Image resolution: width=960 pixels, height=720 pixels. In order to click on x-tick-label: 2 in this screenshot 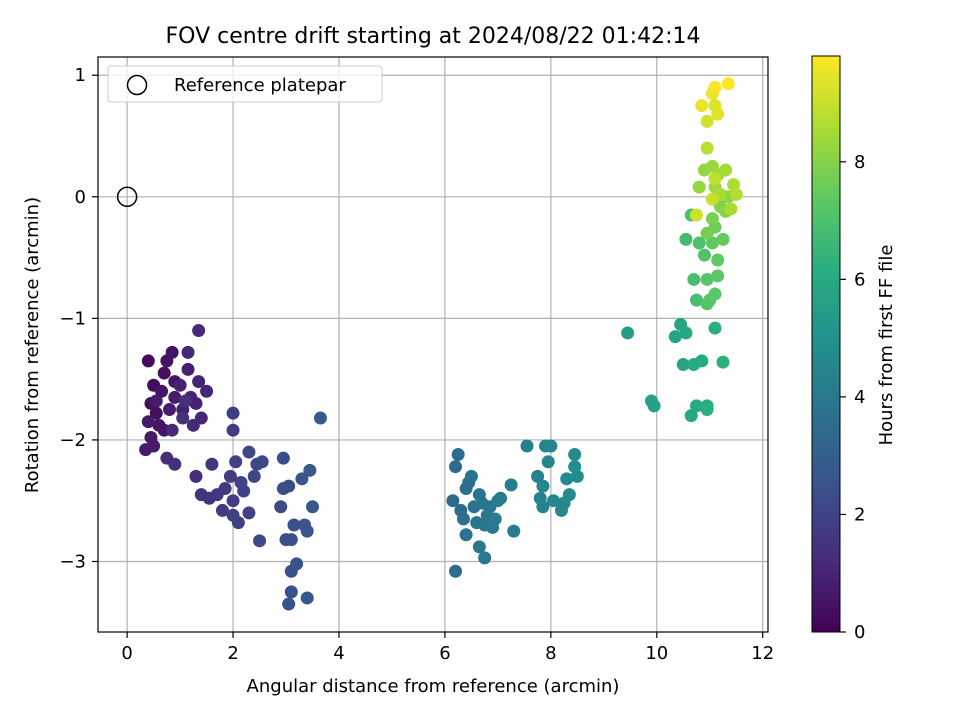, I will do `click(232, 653)`.